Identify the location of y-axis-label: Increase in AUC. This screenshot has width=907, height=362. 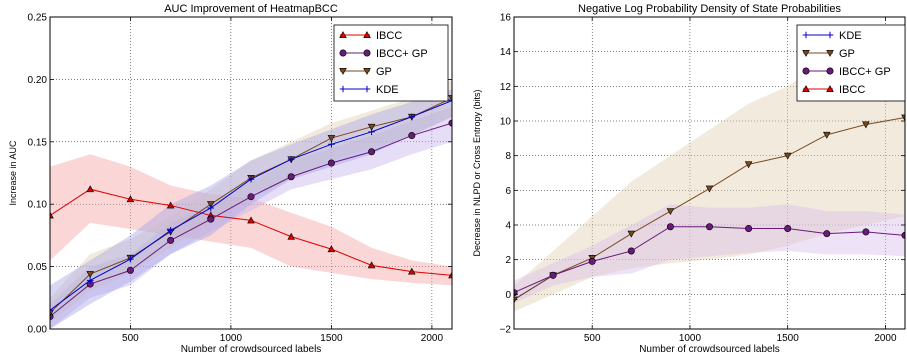
(13, 173).